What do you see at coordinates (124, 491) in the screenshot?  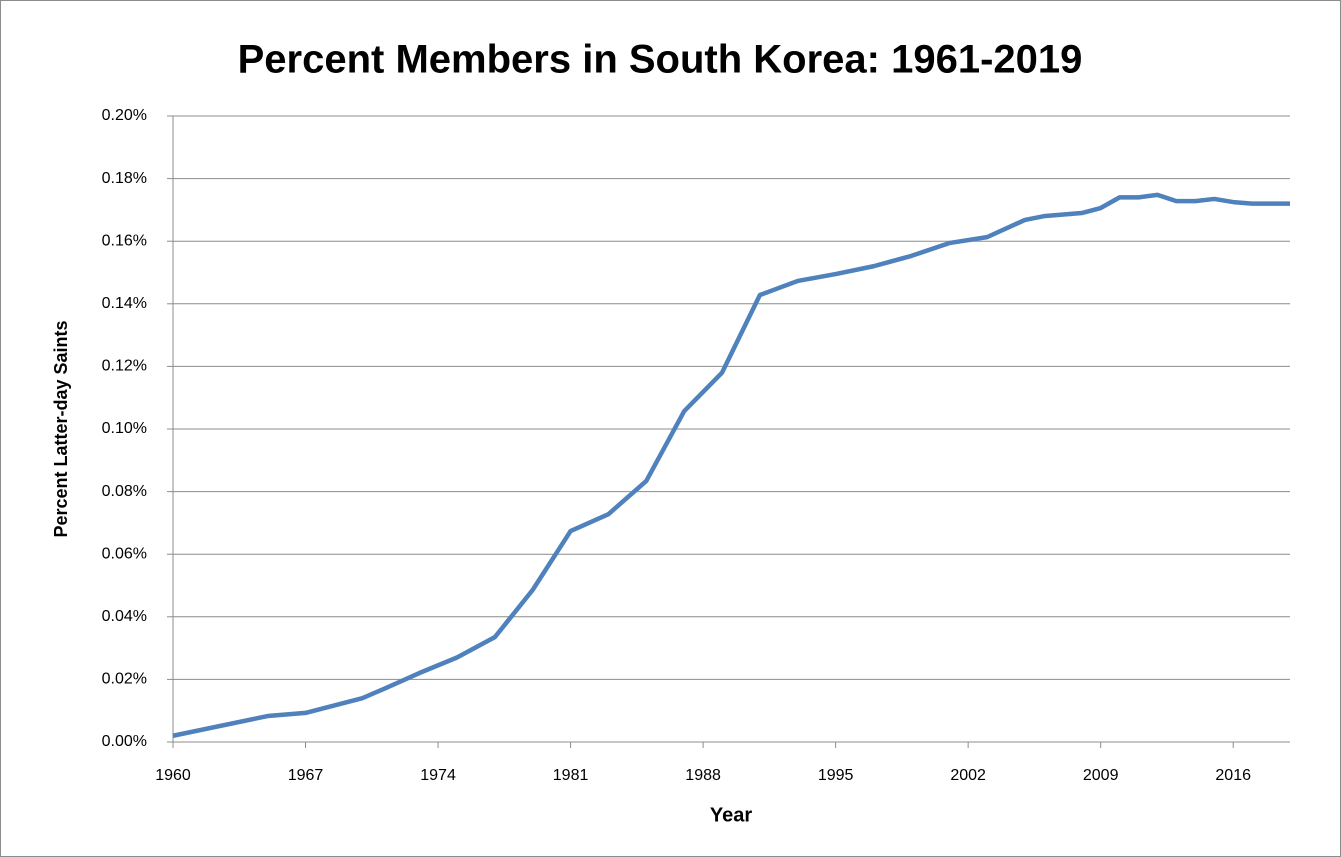 I see `y-tick-label: 0.08%` at bounding box center [124, 491].